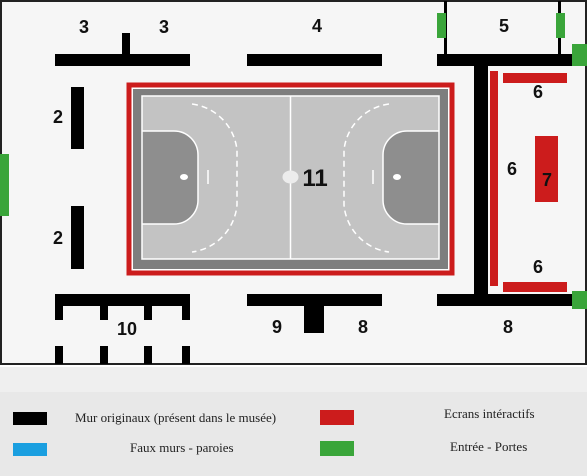  I want to click on pillar-10-f, so click(104, 355).